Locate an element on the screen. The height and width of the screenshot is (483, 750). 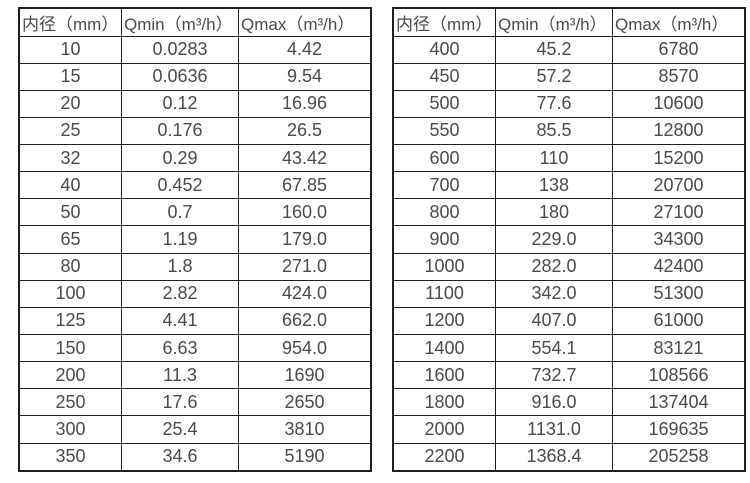
table-row: 50 0.7 160.0 is located at coordinates (195, 212).